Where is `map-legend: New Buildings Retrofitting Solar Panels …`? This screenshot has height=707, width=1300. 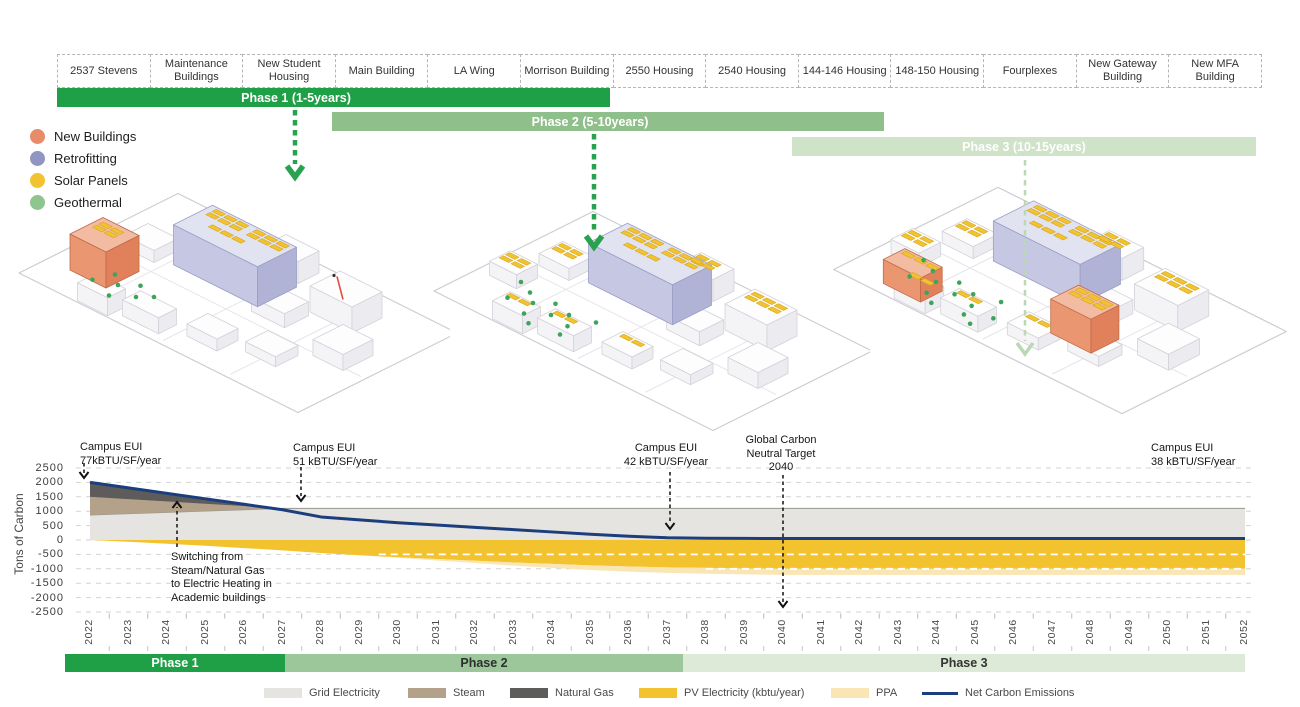
map-legend: New Buildings Retrofitting Solar Panels … is located at coordinates (83, 169).